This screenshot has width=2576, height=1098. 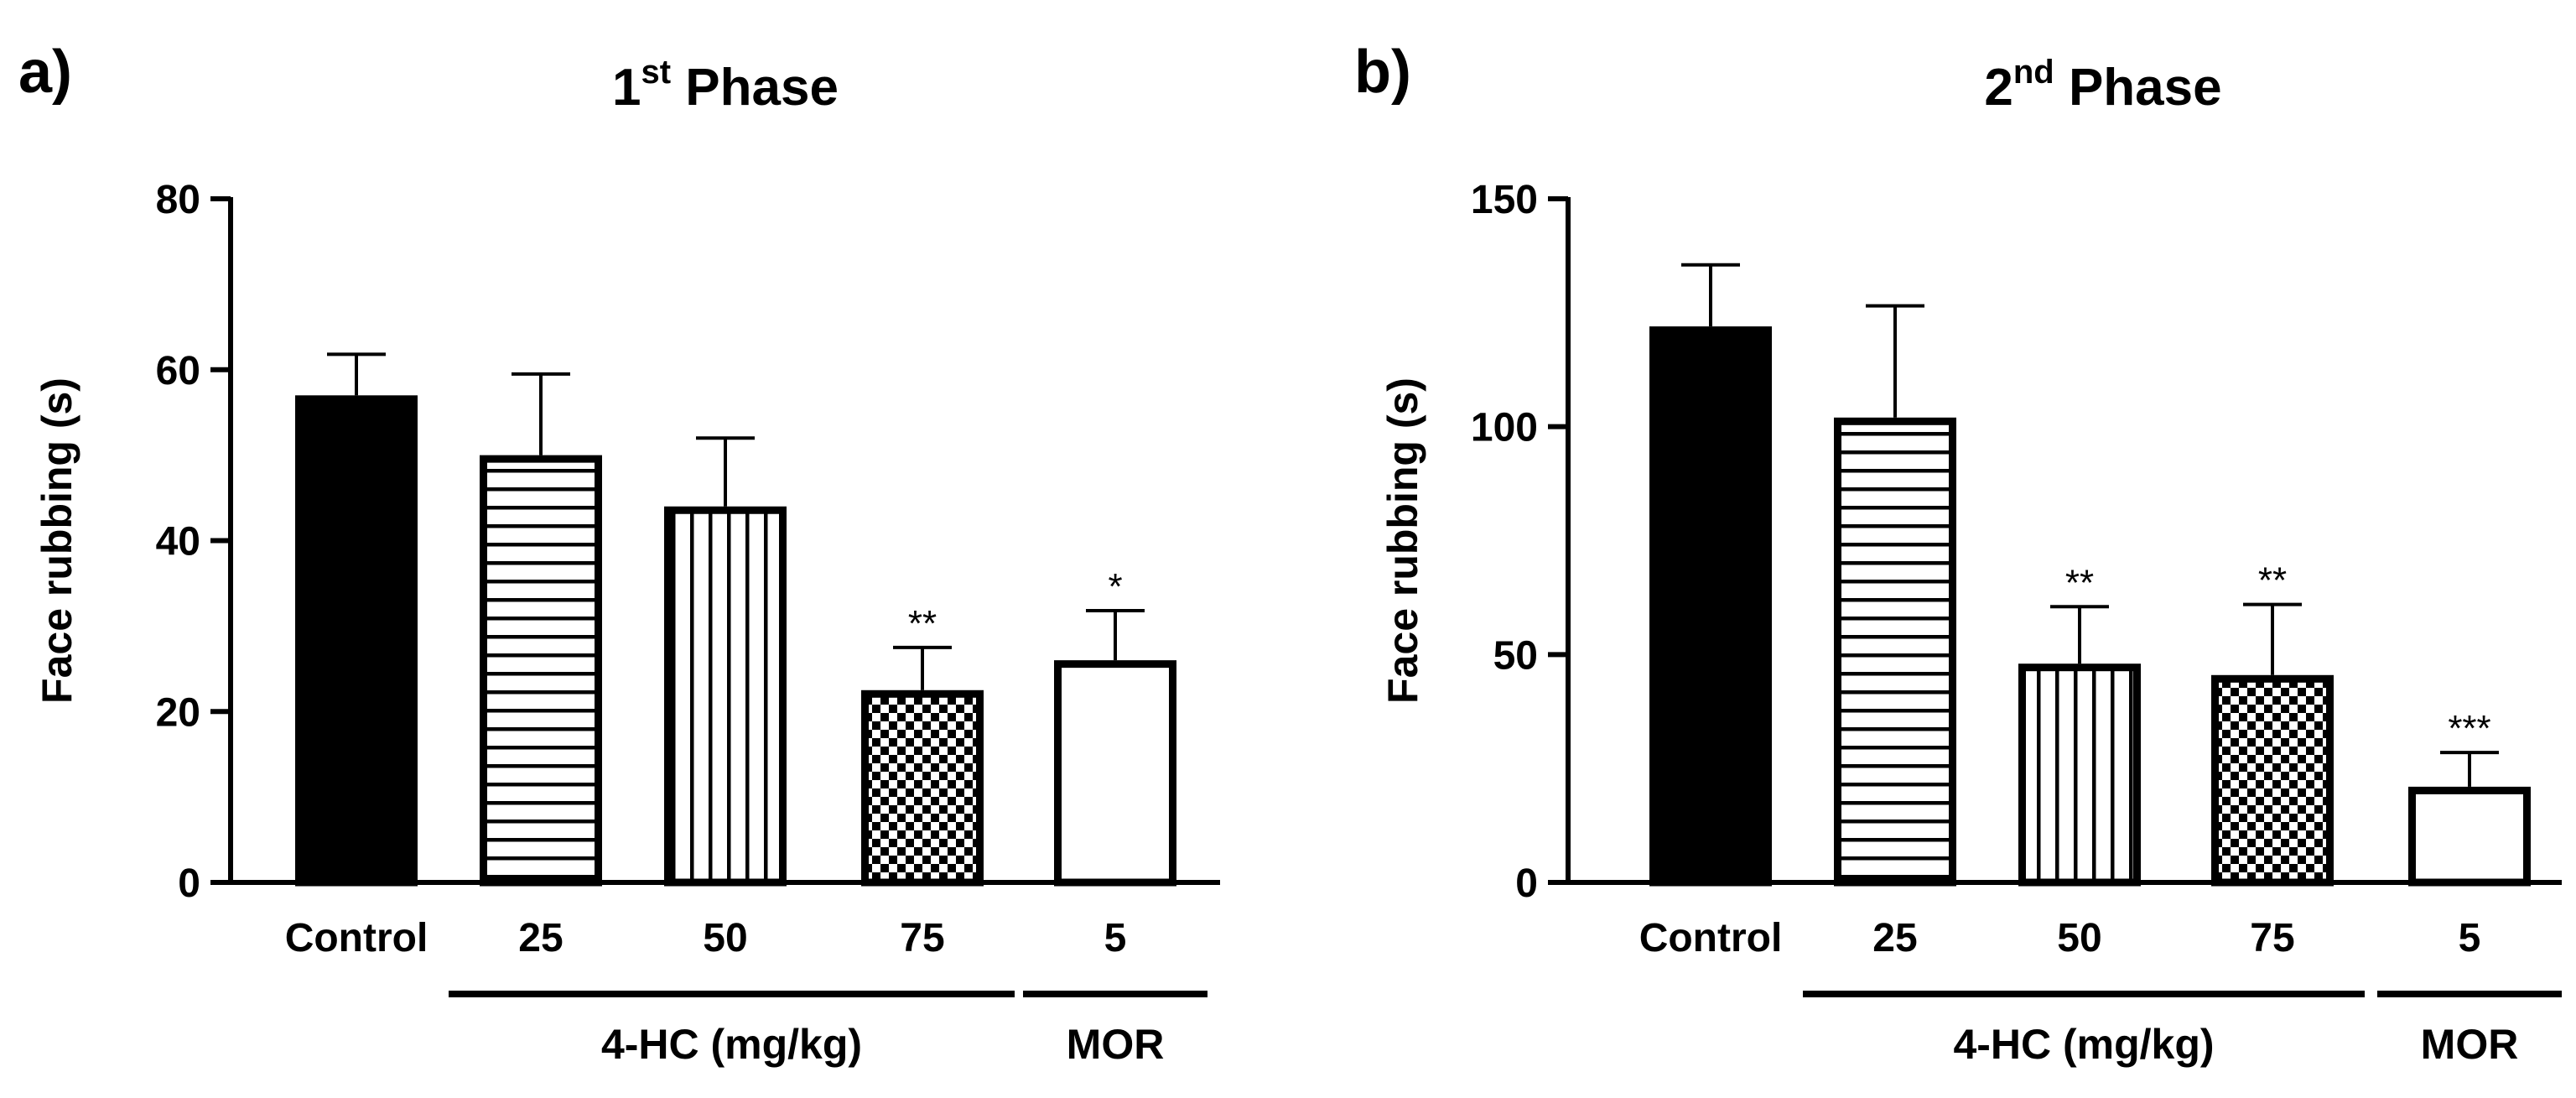 I want to click on y-tick-label: 40, so click(x=178, y=542).